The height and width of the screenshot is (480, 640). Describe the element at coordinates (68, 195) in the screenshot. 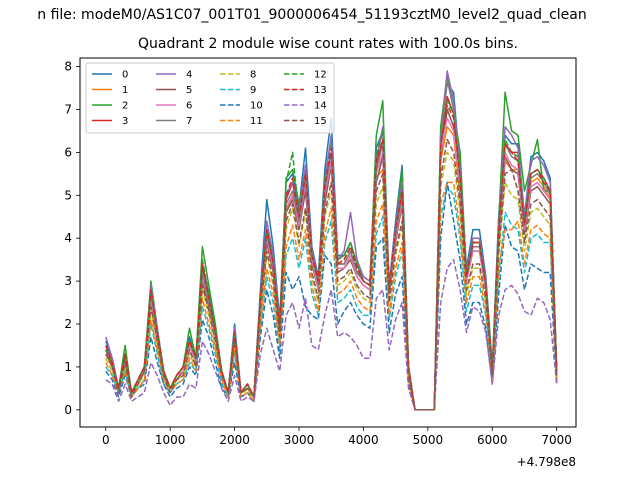

I see `y-tick-label: 5` at that location.